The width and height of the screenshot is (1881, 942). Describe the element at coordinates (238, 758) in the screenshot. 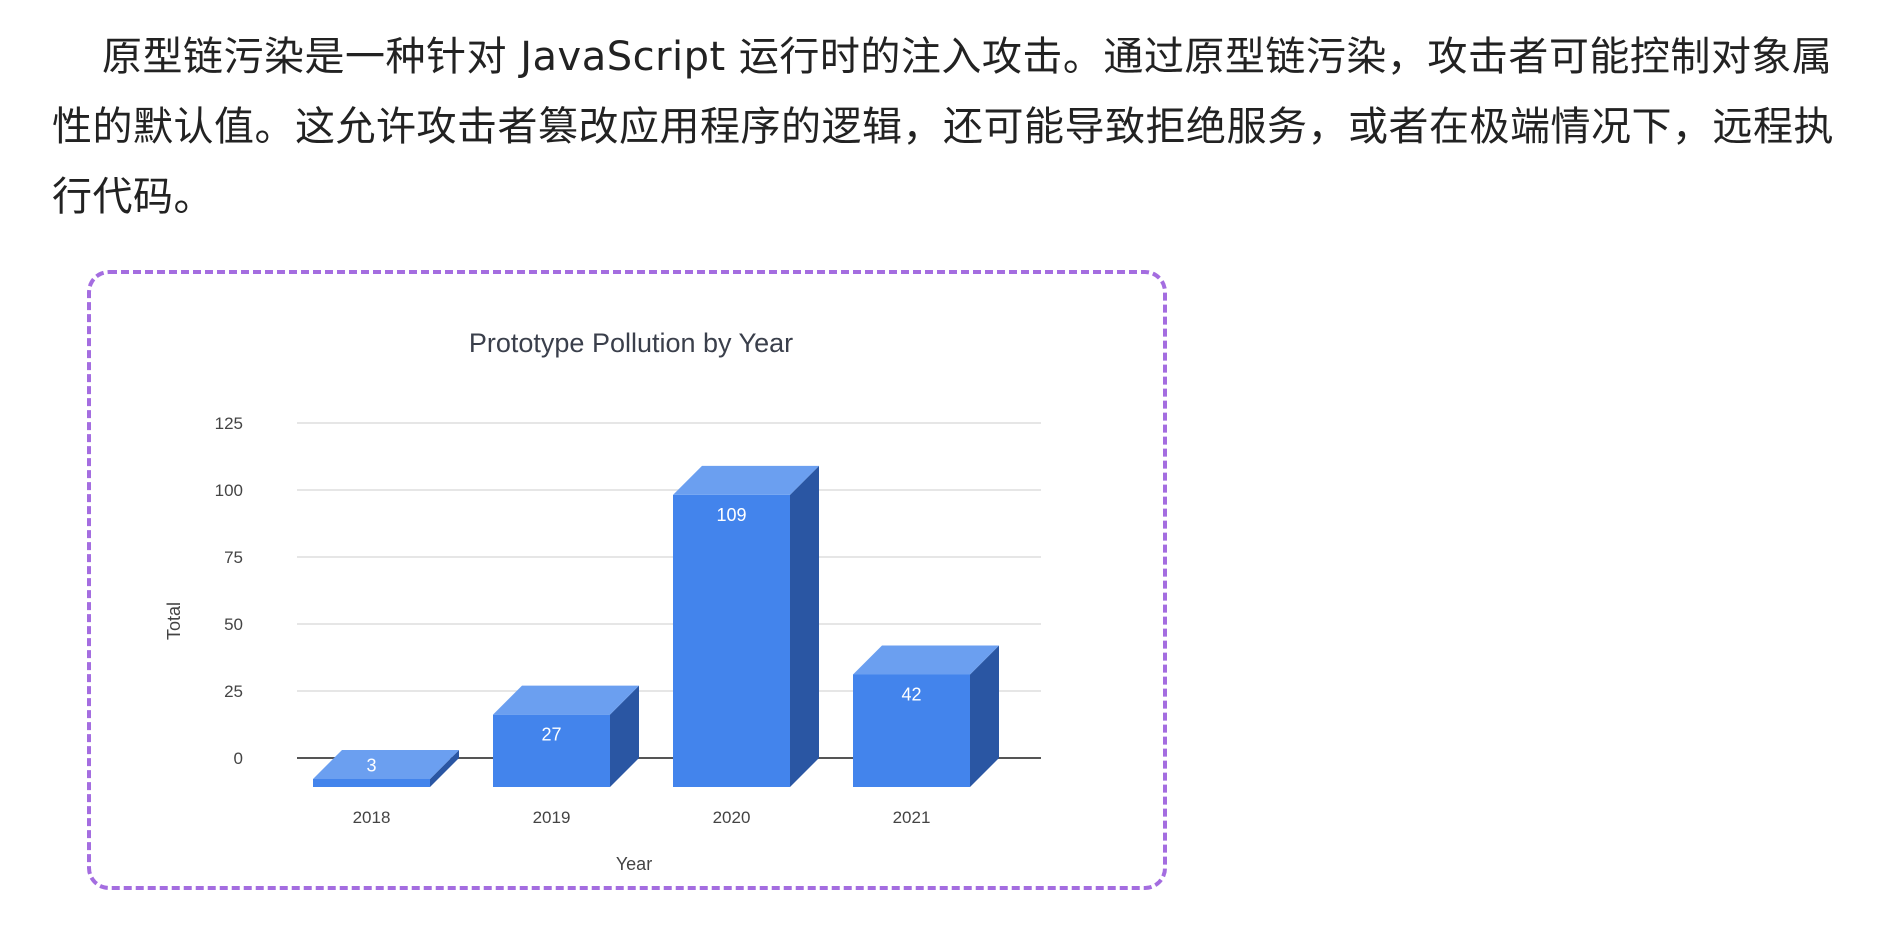

I see `y-tick-label: 0` at that location.